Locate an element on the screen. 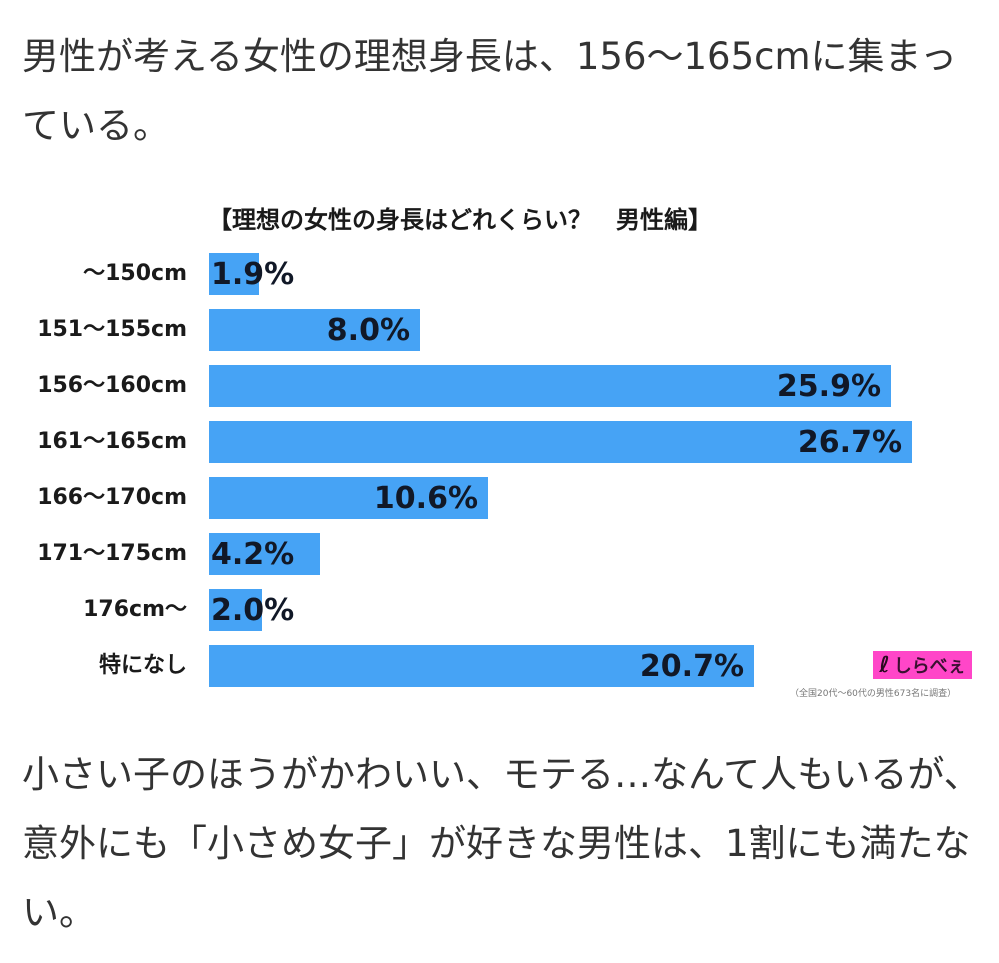  value-label: 25.9% is located at coordinates (828, 386).